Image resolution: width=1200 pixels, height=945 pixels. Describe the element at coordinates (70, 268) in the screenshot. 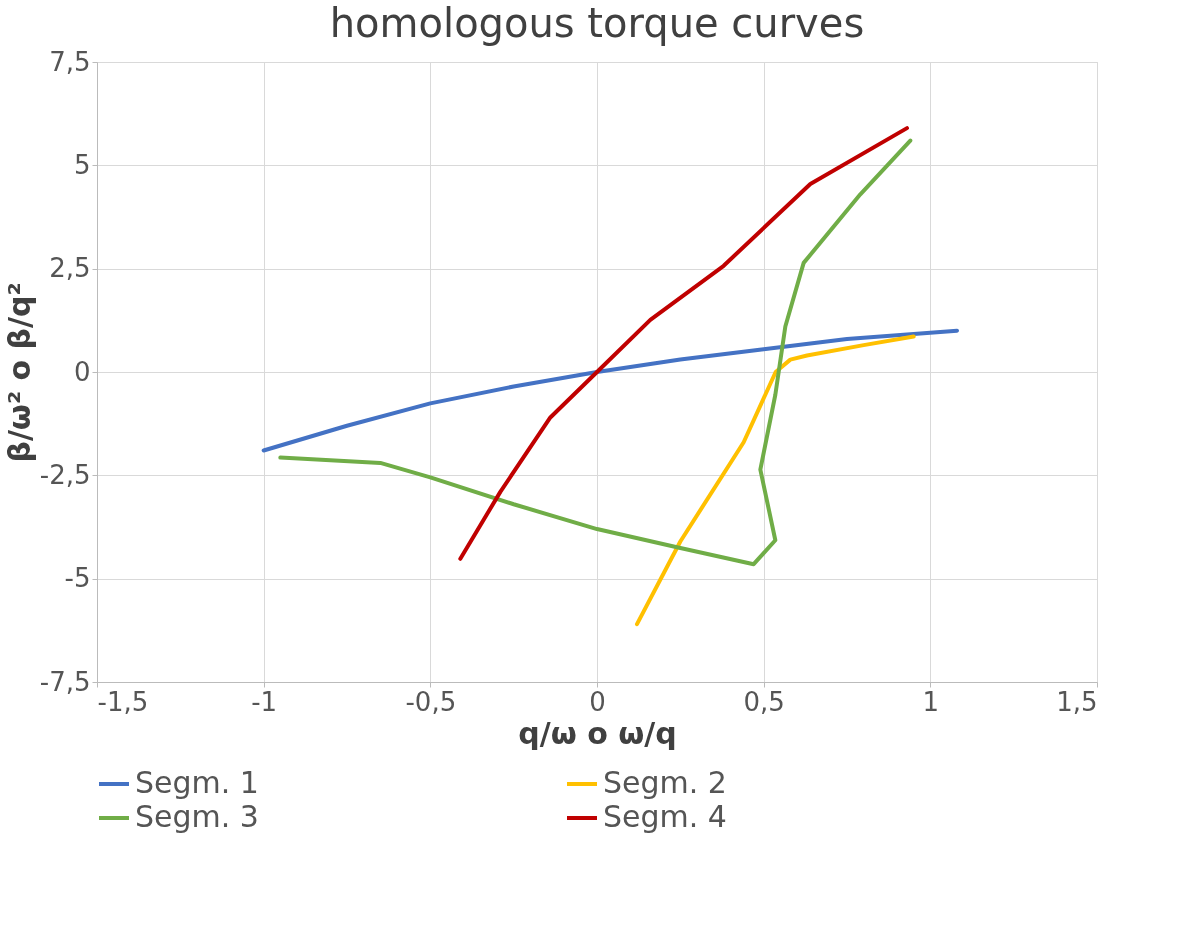

I see `y-tick-label: 2,5` at that location.